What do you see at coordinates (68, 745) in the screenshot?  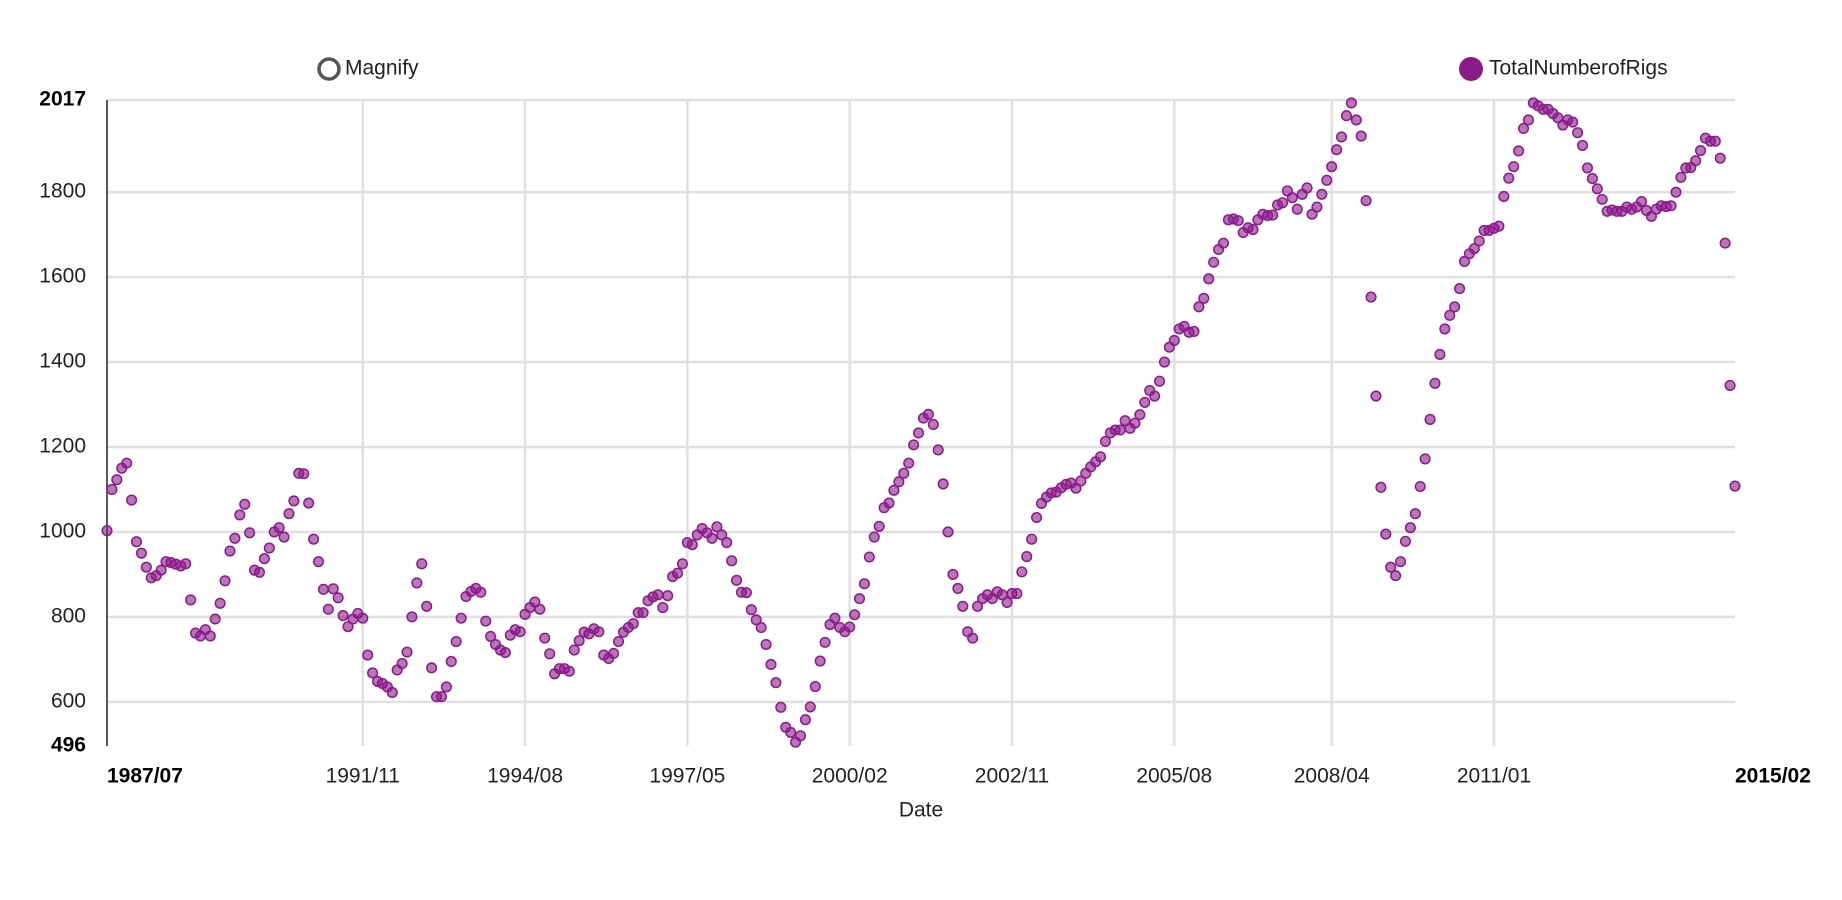 I see `y-tick-label: 496` at bounding box center [68, 745].